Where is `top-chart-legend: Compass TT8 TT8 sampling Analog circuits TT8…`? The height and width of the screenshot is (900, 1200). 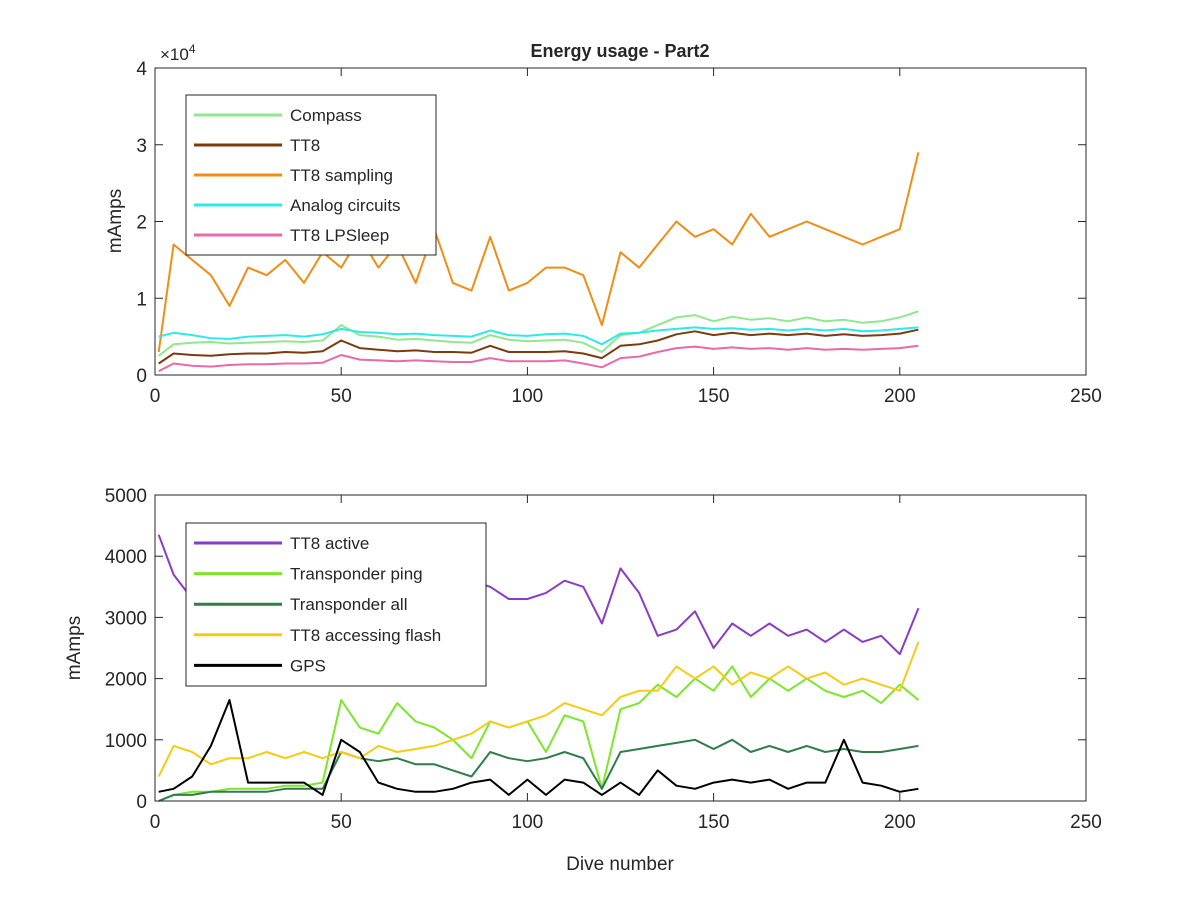 top-chart-legend: Compass TT8 TT8 sampling Analog circuits TT8… is located at coordinates (311, 175).